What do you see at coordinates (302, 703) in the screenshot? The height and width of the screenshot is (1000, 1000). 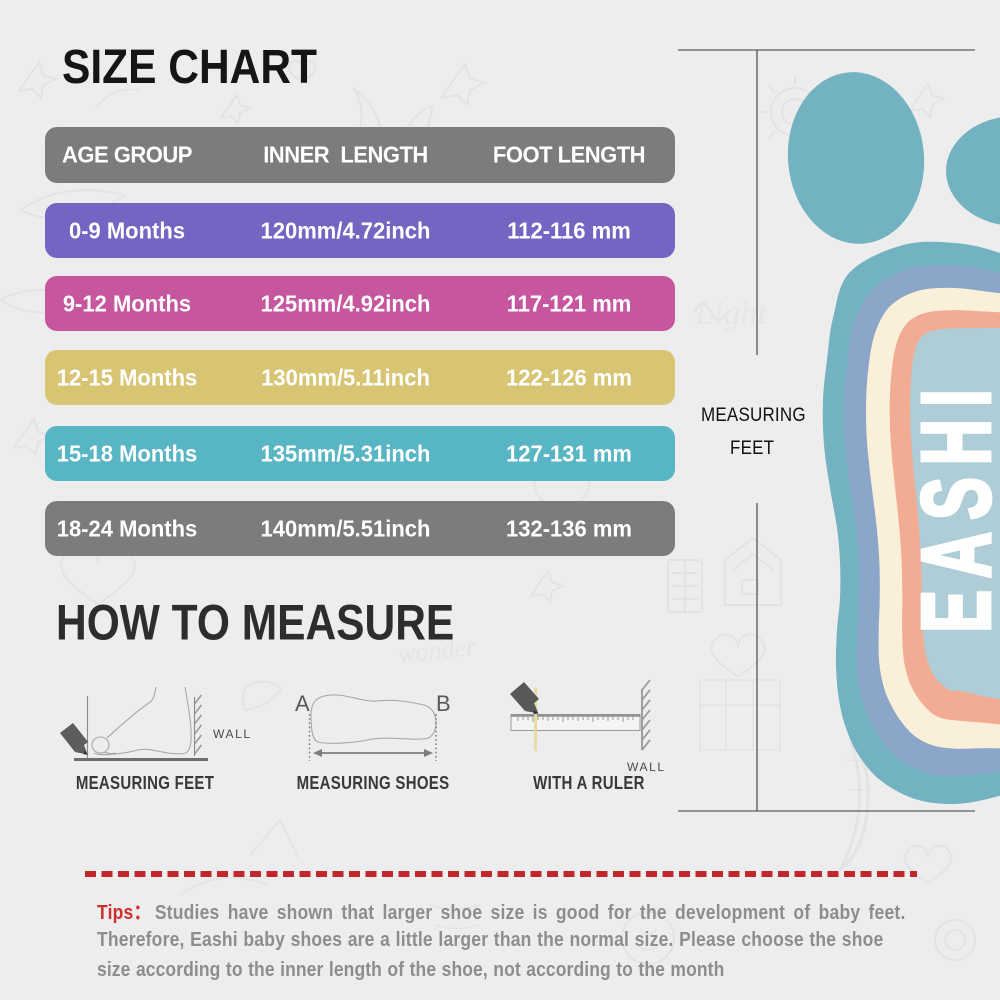 I see `svg-text: A` at bounding box center [302, 703].